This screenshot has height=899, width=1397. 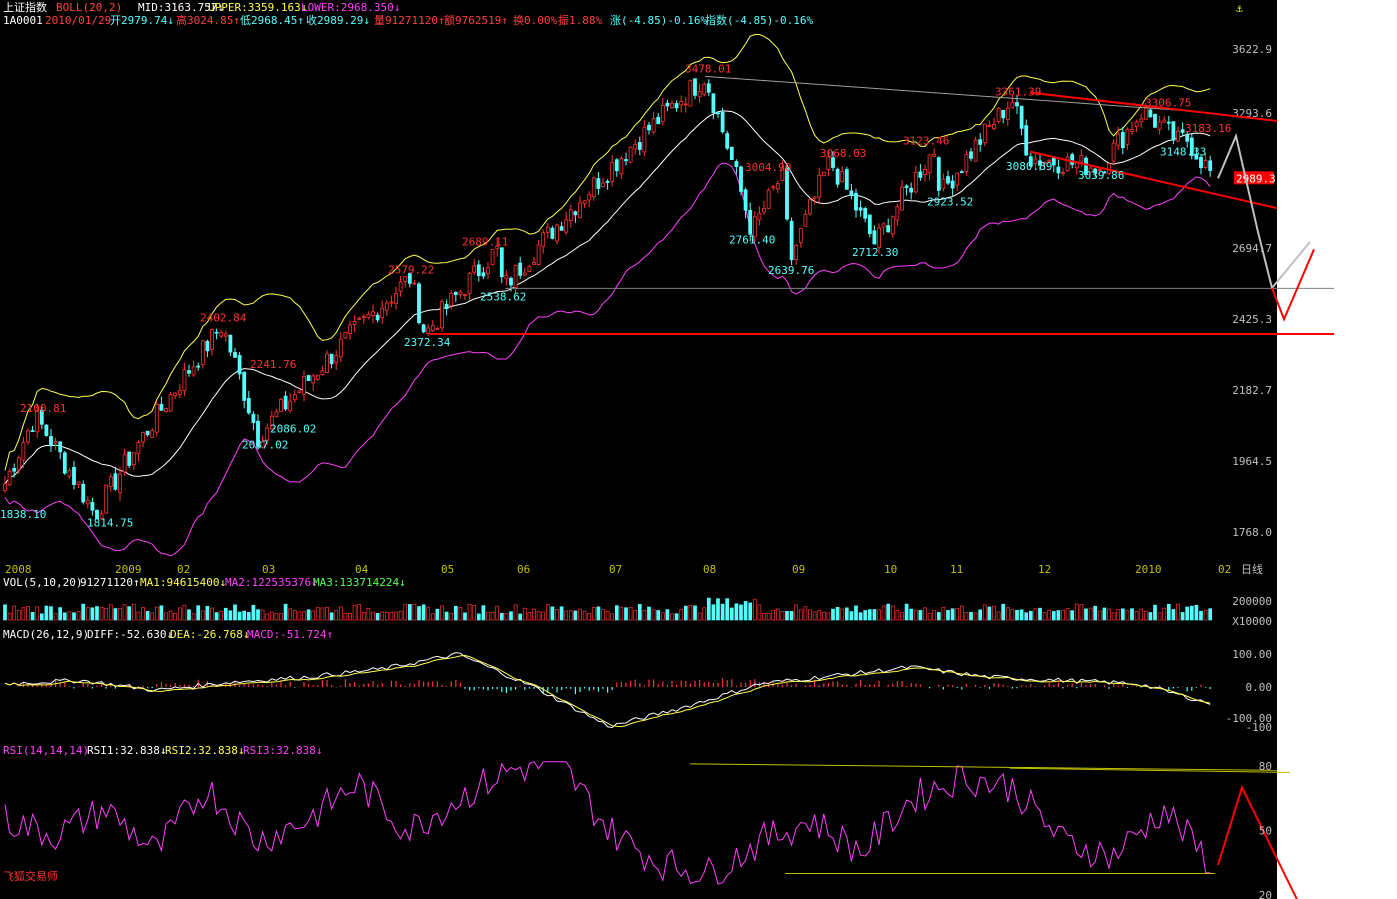 I want to click on high-annotation: 2402.84, so click(x=223, y=317).